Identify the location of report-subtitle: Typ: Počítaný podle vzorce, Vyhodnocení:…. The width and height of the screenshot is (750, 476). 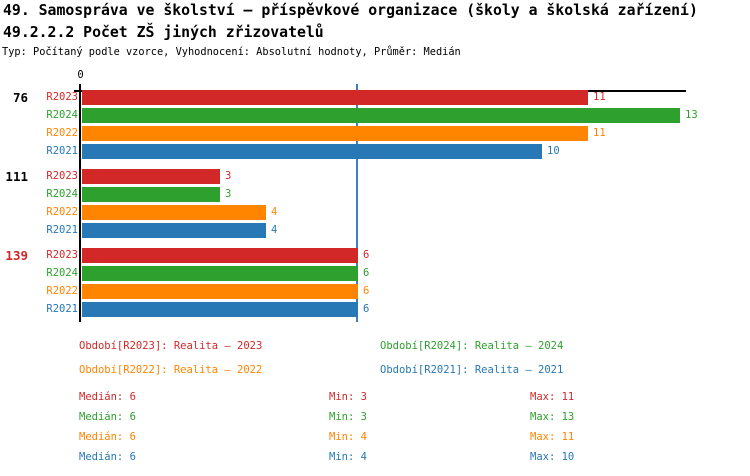
(231, 52).